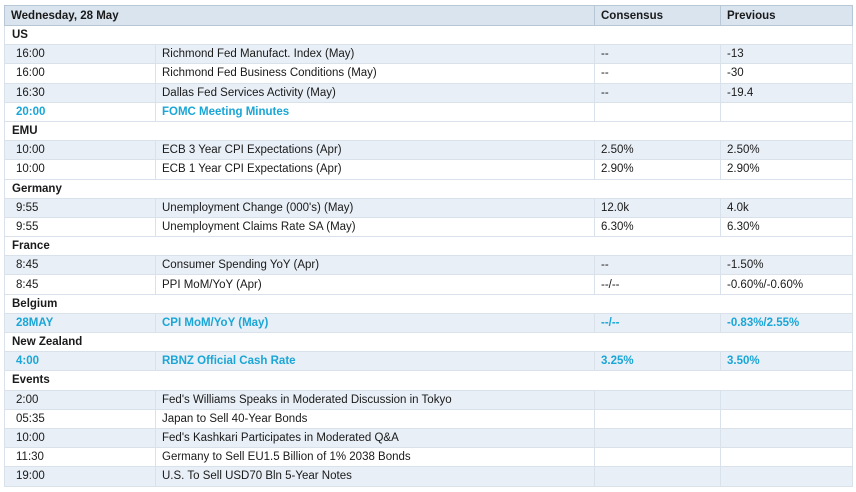  Describe the element at coordinates (375, 54) in the screenshot. I see `cell-event: Richmond Fed Manufact. Index (May)` at that location.